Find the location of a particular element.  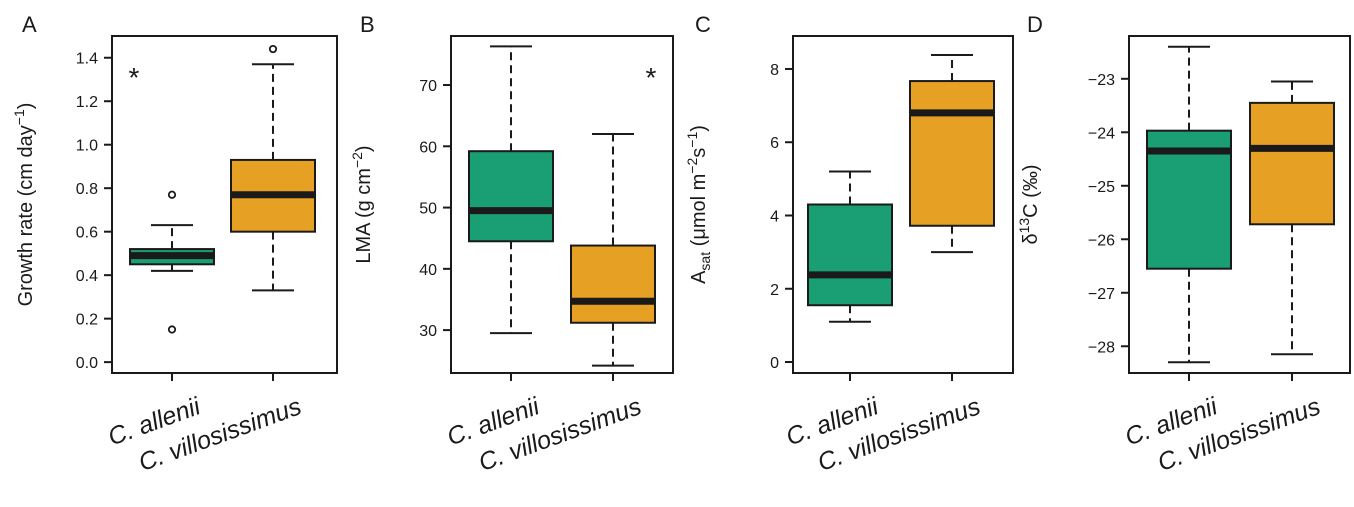

panel-label: D is located at coordinates (1035, 24).